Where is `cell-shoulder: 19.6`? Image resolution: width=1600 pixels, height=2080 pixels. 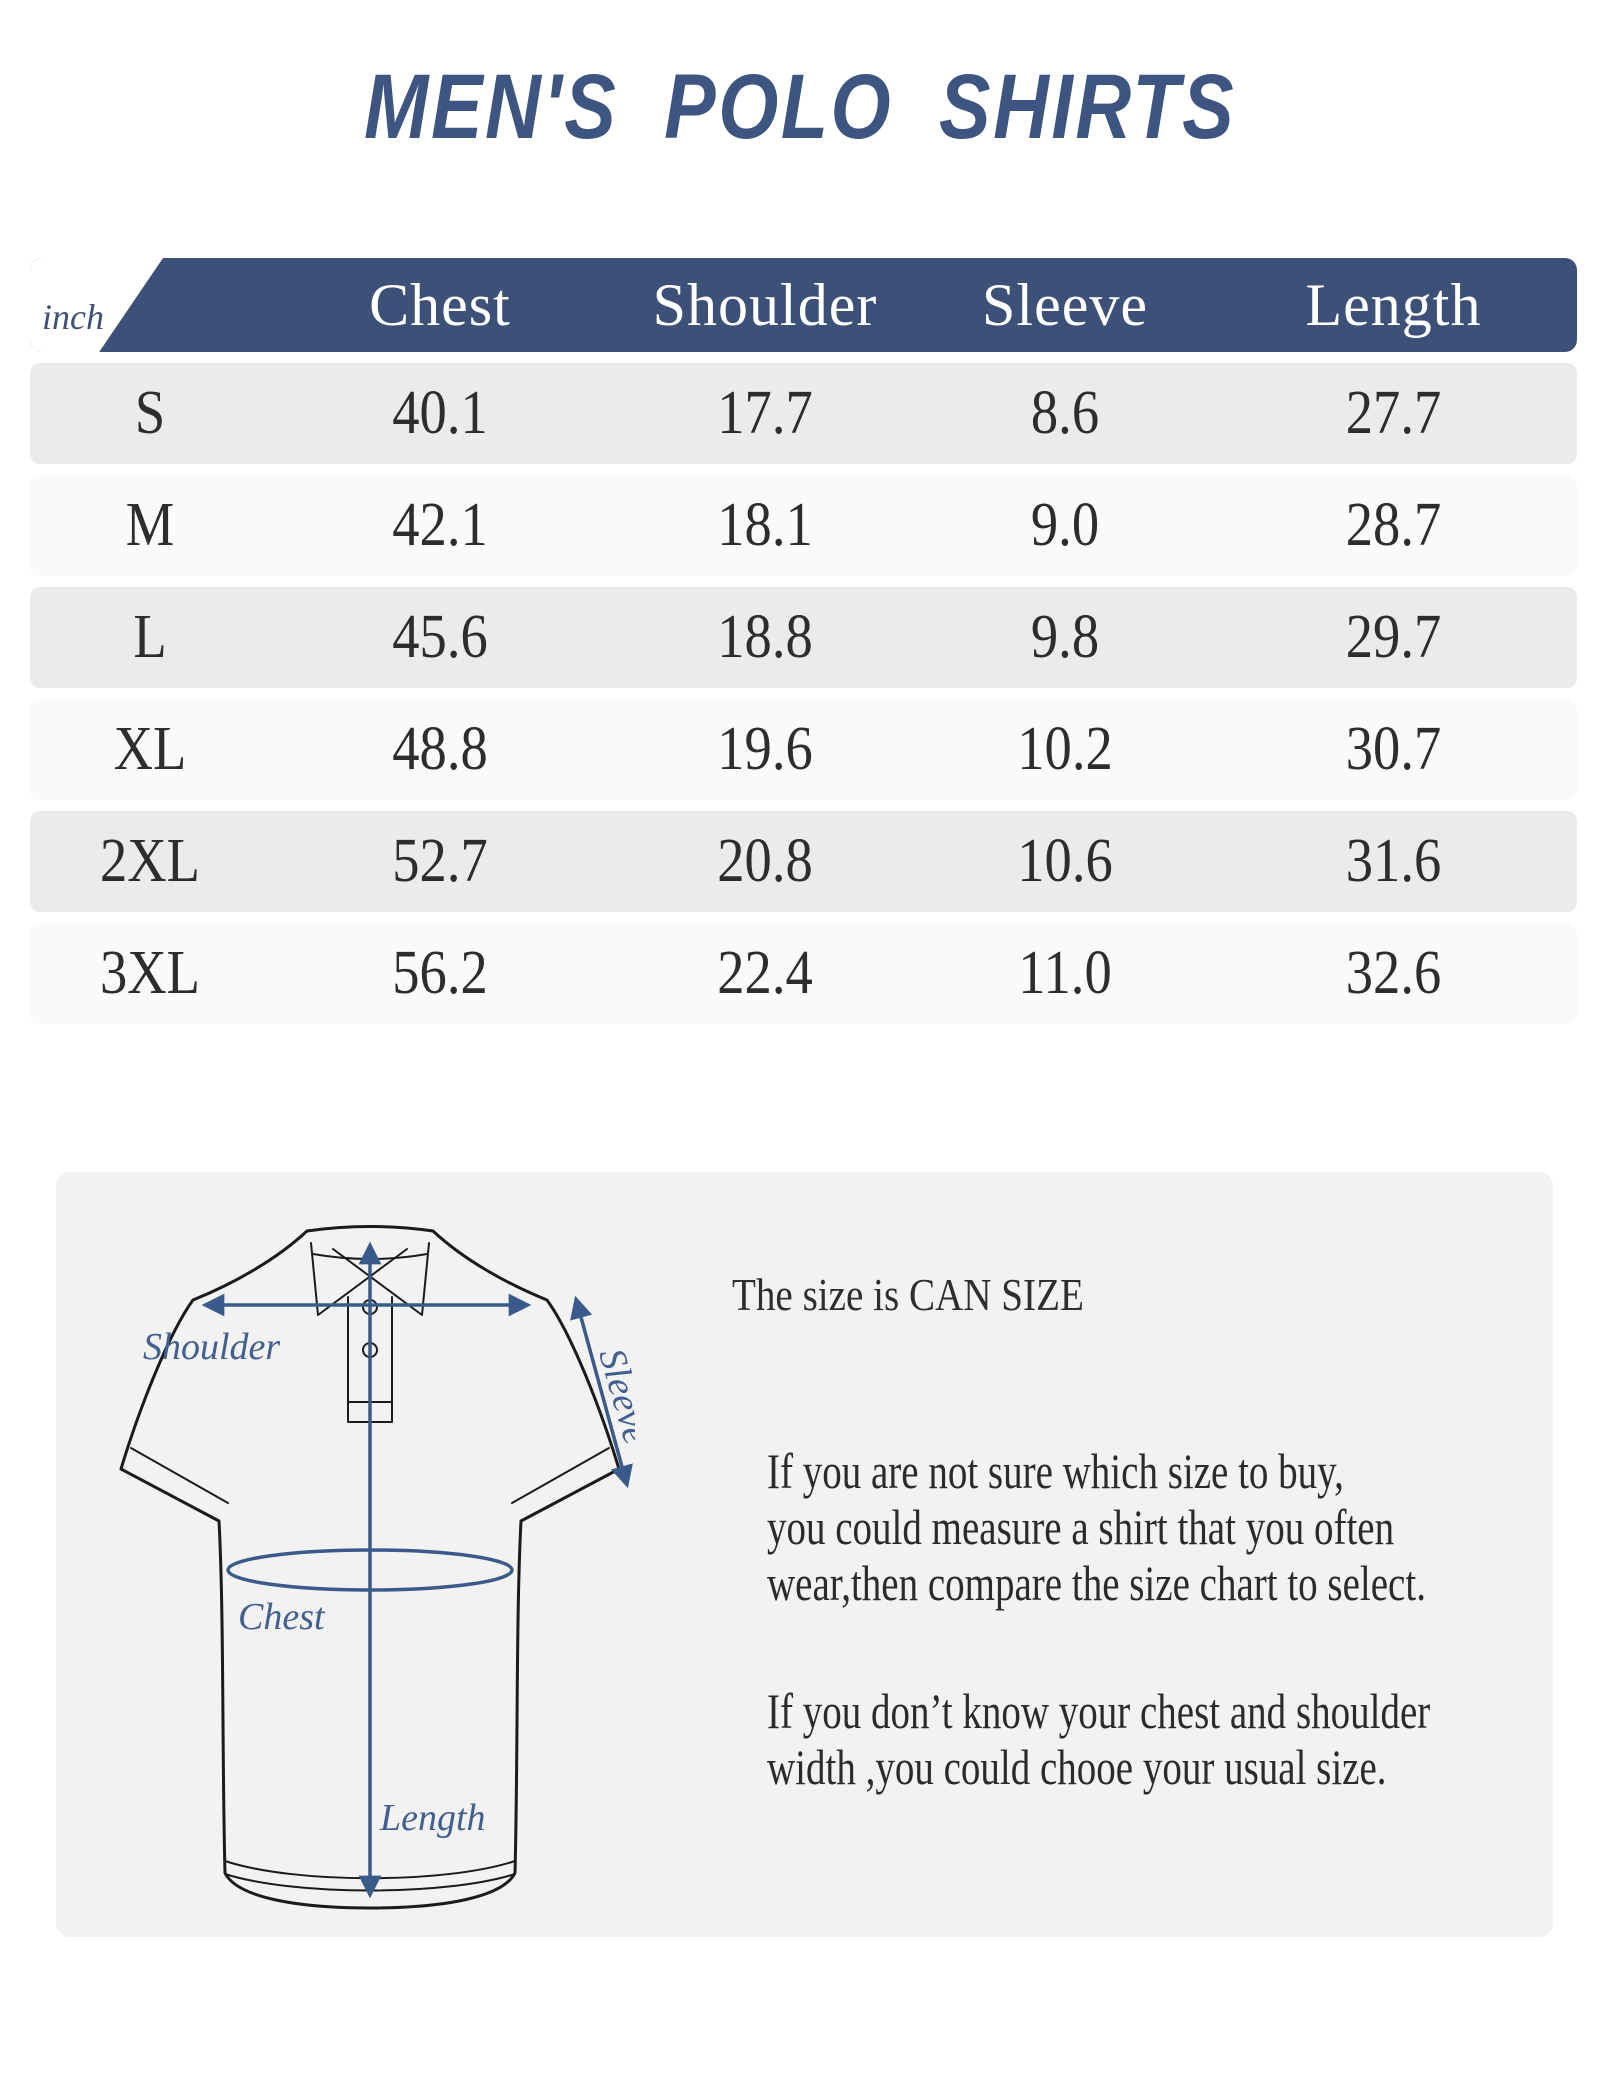 cell-shoulder: 19.6 is located at coordinates (765, 749).